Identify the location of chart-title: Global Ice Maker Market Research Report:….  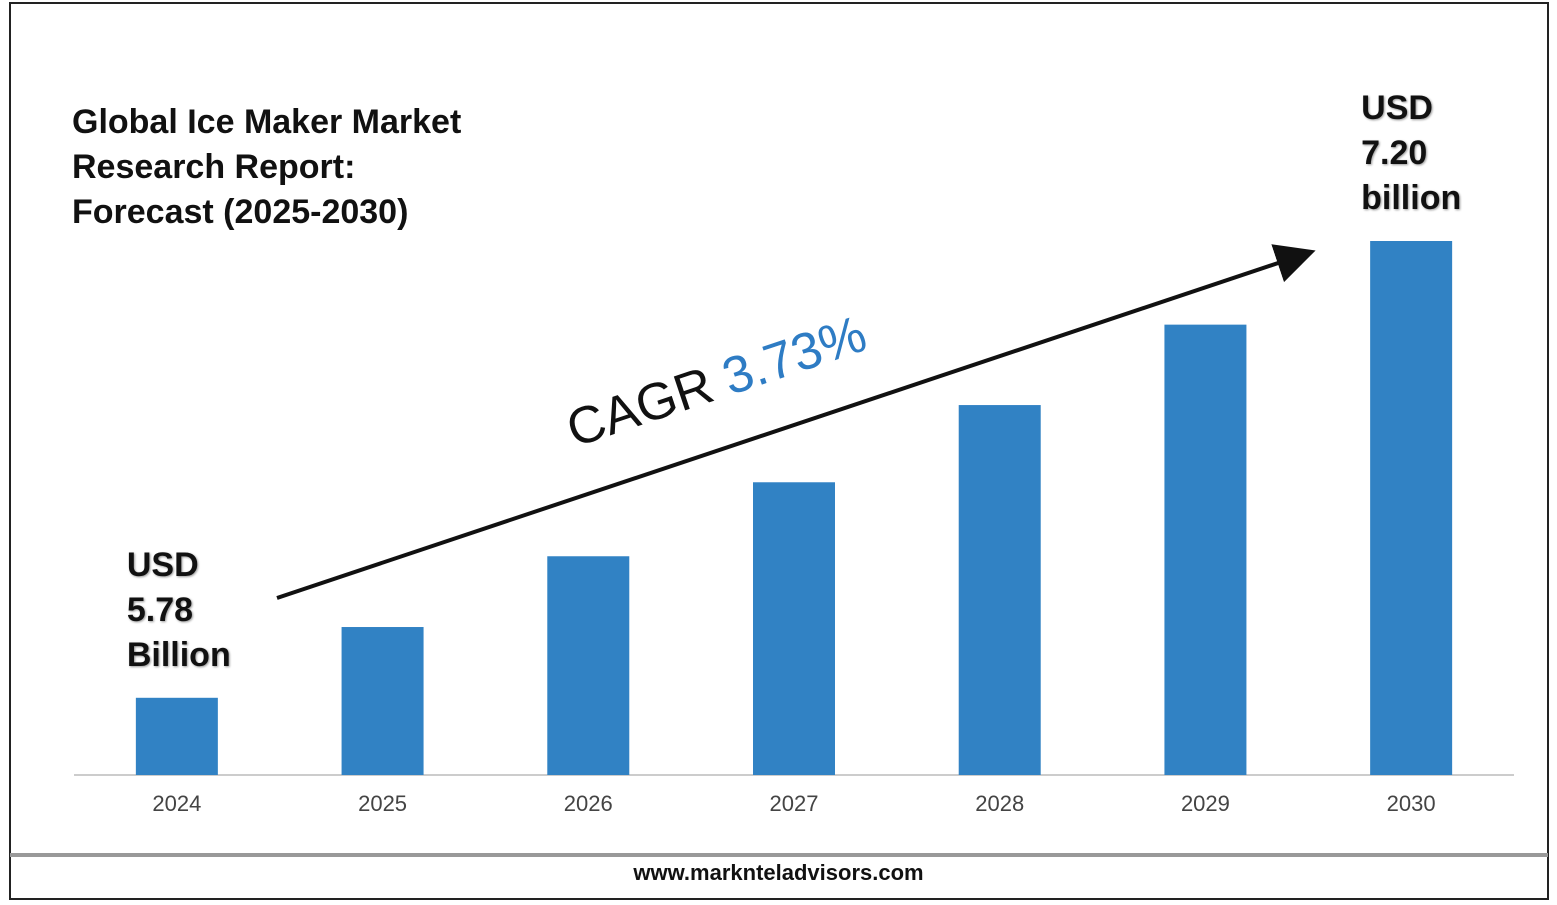
(267, 167).